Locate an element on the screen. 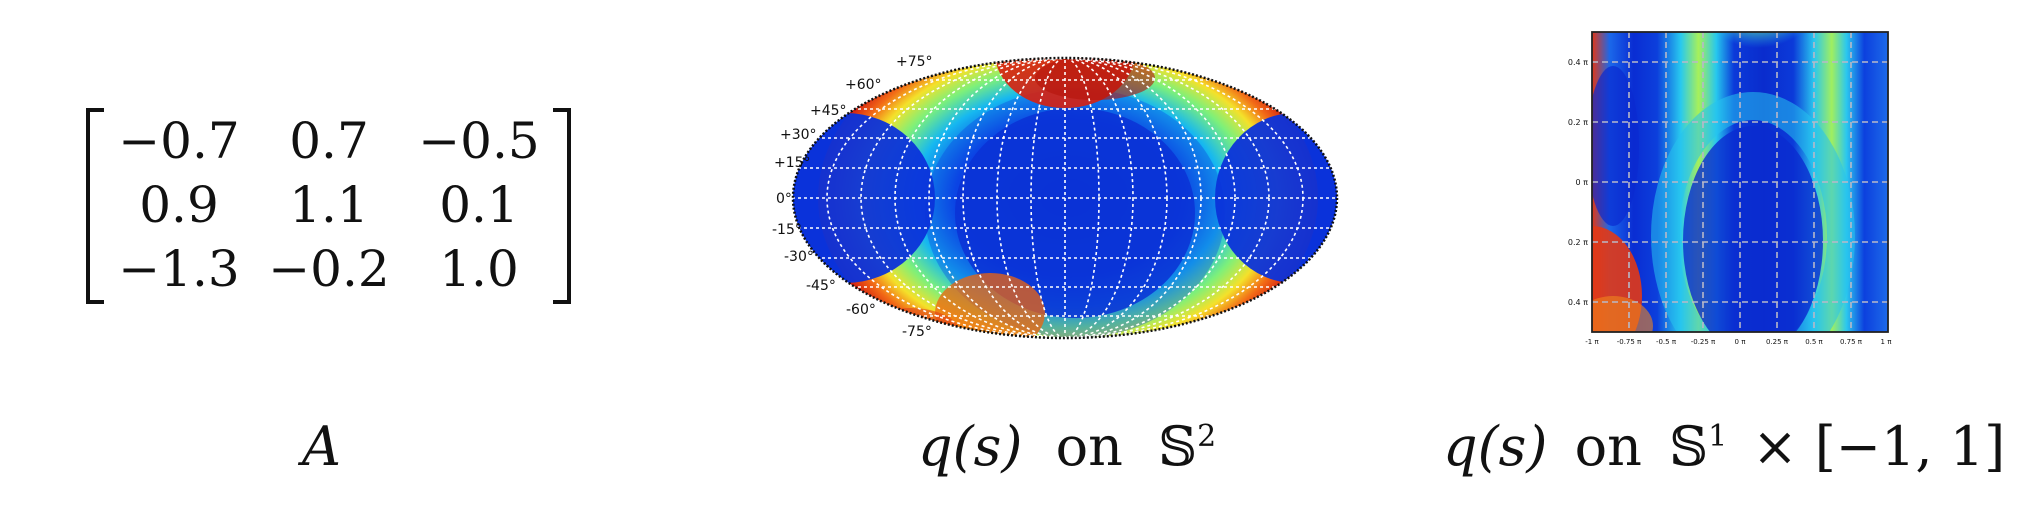  matrix-cell-r1c3: −0.5 is located at coordinates (479, 141).